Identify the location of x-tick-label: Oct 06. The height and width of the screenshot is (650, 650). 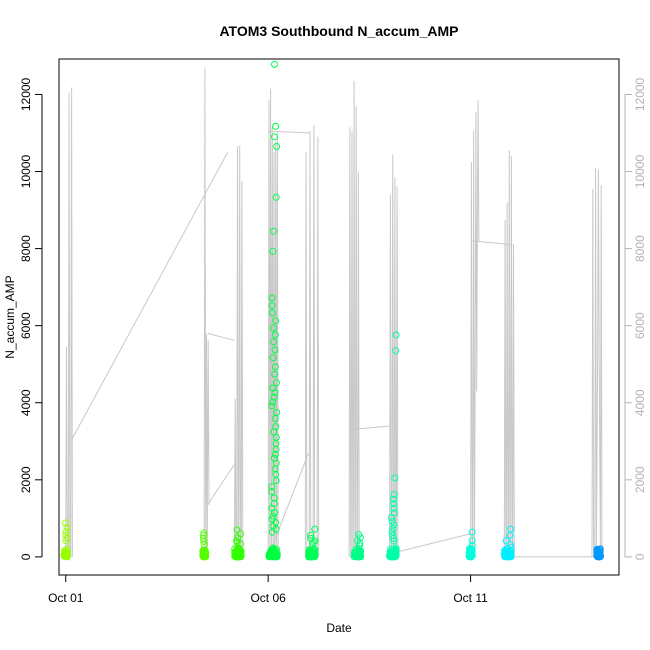
(268, 598).